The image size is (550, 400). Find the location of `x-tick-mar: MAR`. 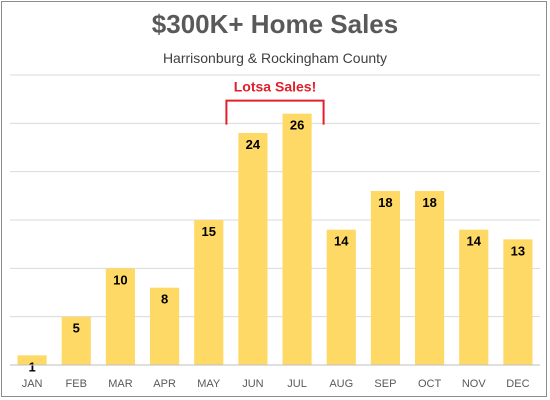

x-tick-mar: MAR is located at coordinates (120, 384).